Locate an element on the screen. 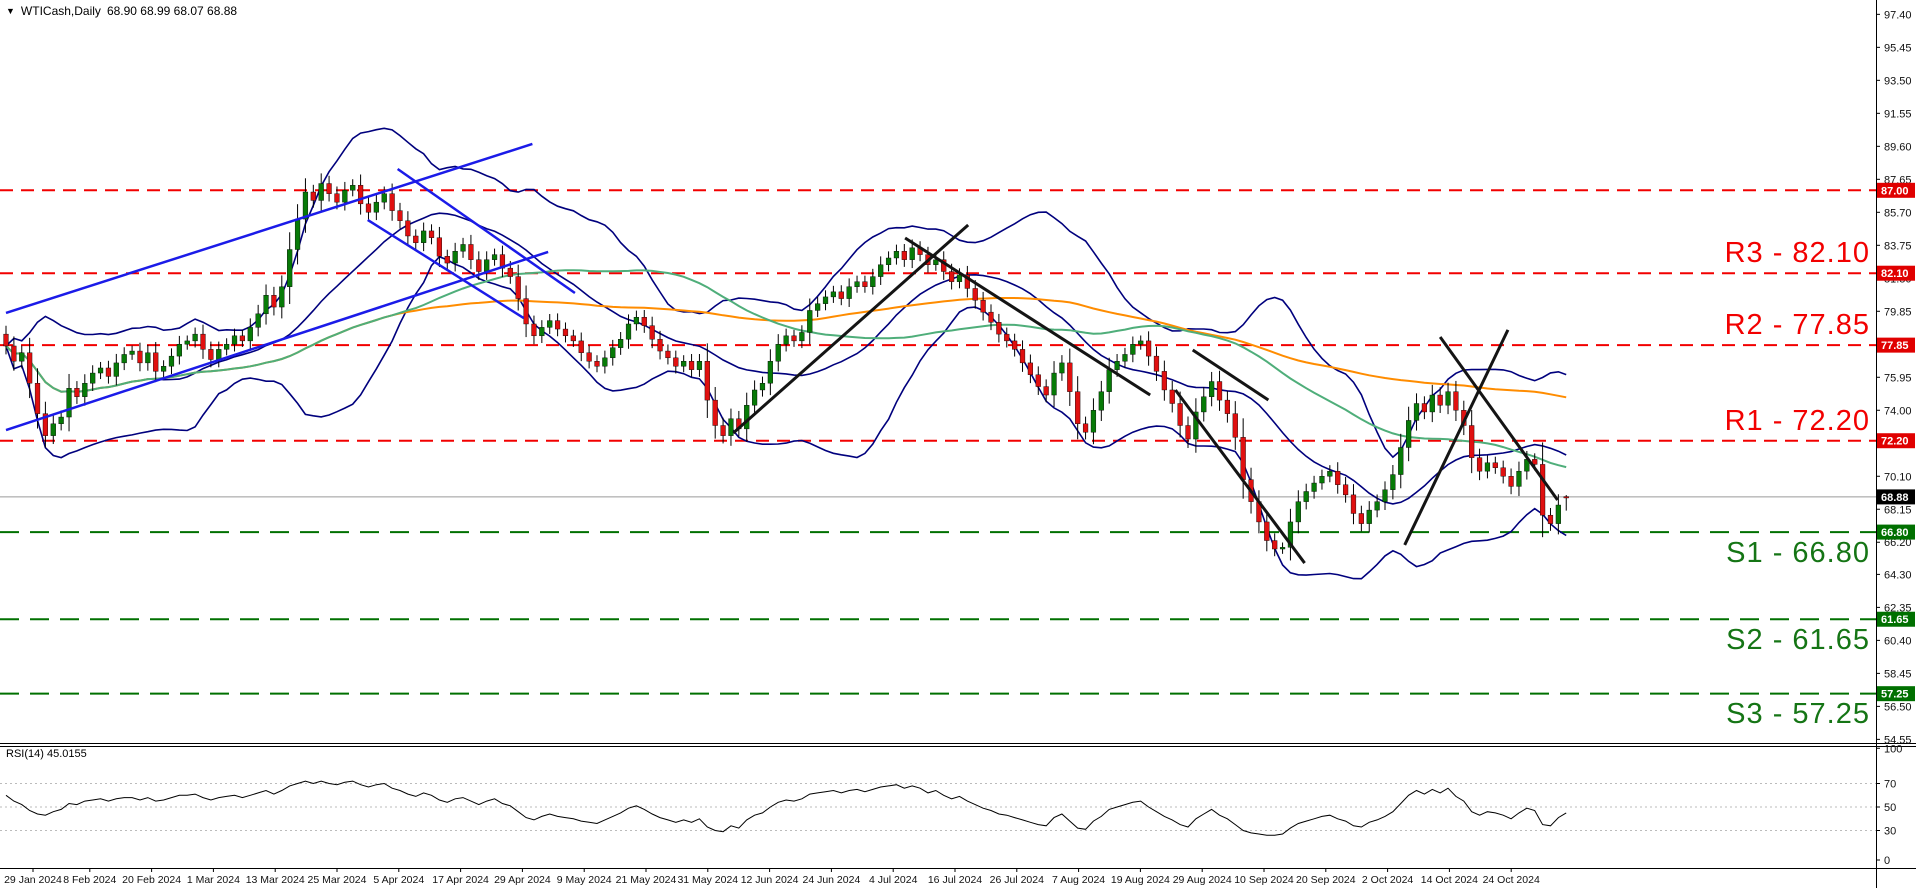 This screenshot has height=888, width=1916. y-axis-tick-label: 75.95 is located at coordinates (1898, 378).